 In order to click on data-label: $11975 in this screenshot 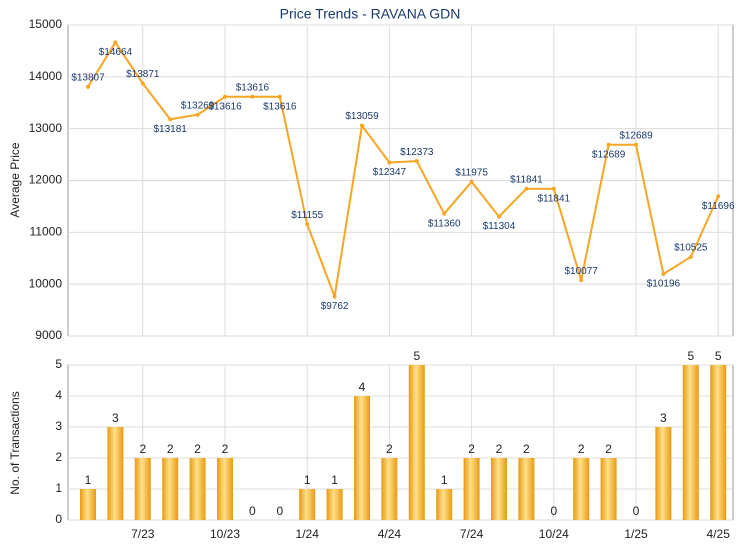, I will do `click(471, 172)`.